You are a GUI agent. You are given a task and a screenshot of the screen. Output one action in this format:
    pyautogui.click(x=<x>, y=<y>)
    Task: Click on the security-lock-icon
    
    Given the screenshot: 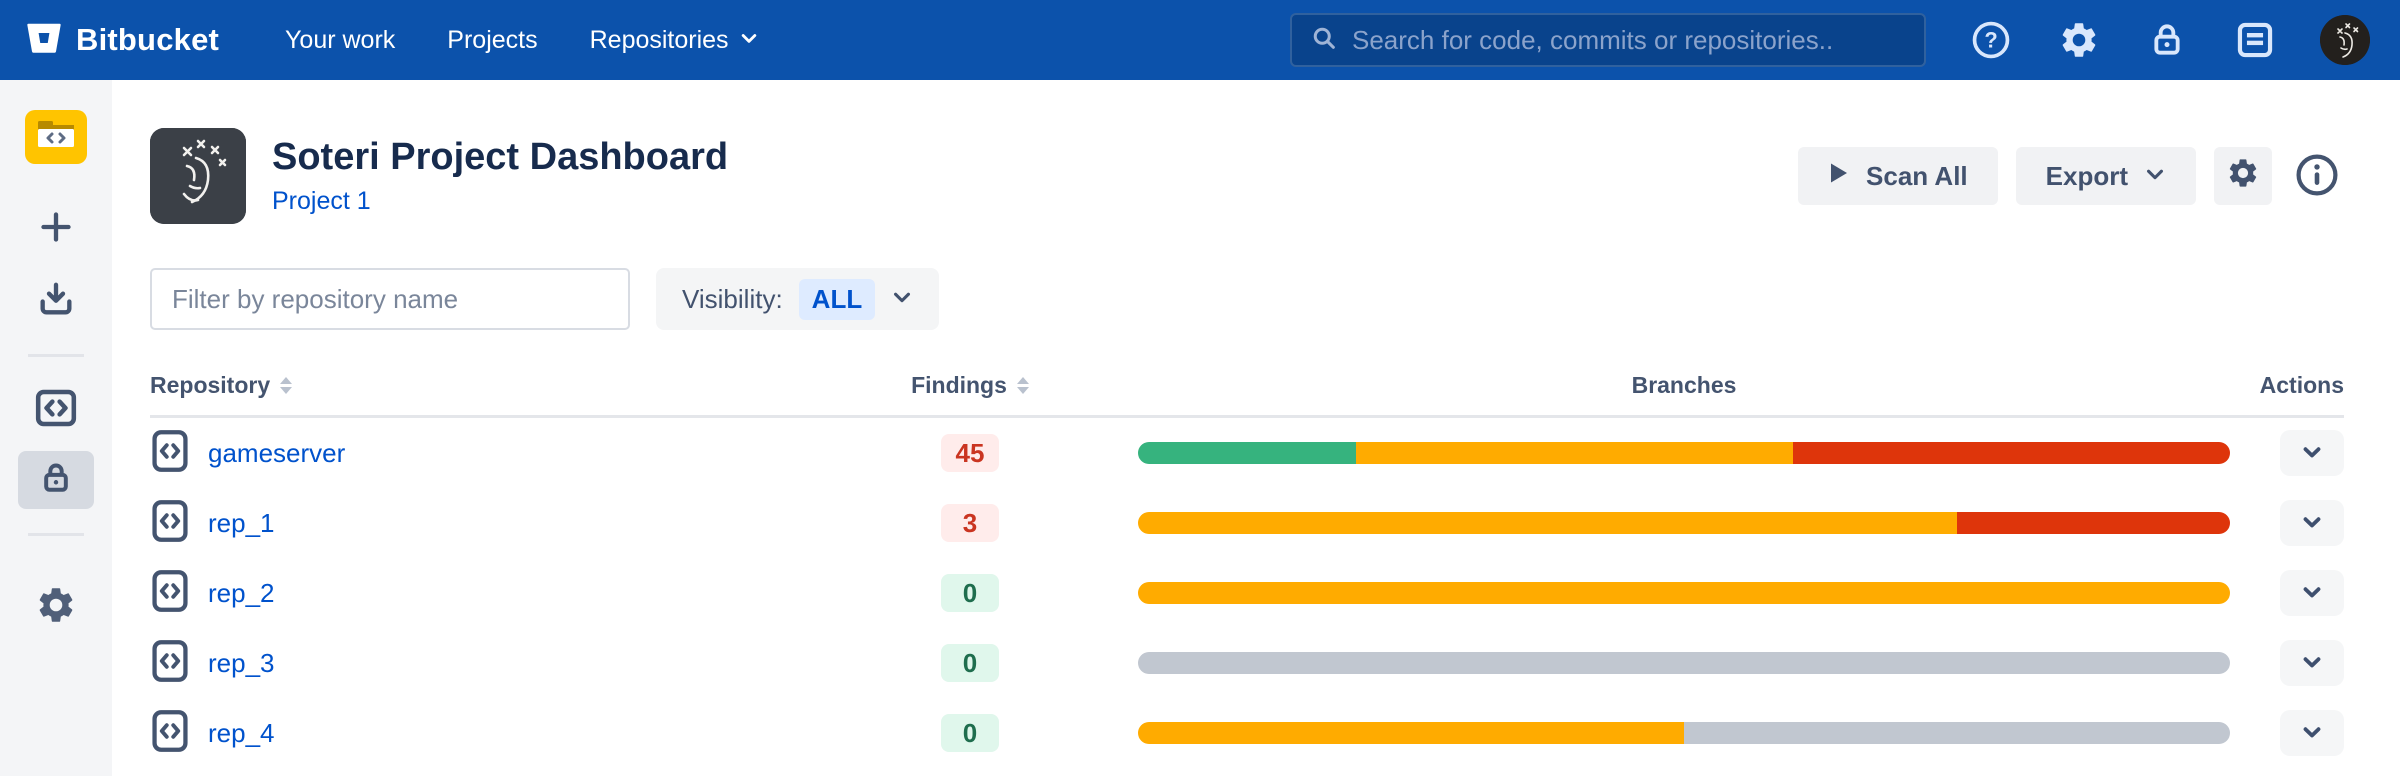 What is the action you would take?
    pyautogui.click(x=56, y=480)
    